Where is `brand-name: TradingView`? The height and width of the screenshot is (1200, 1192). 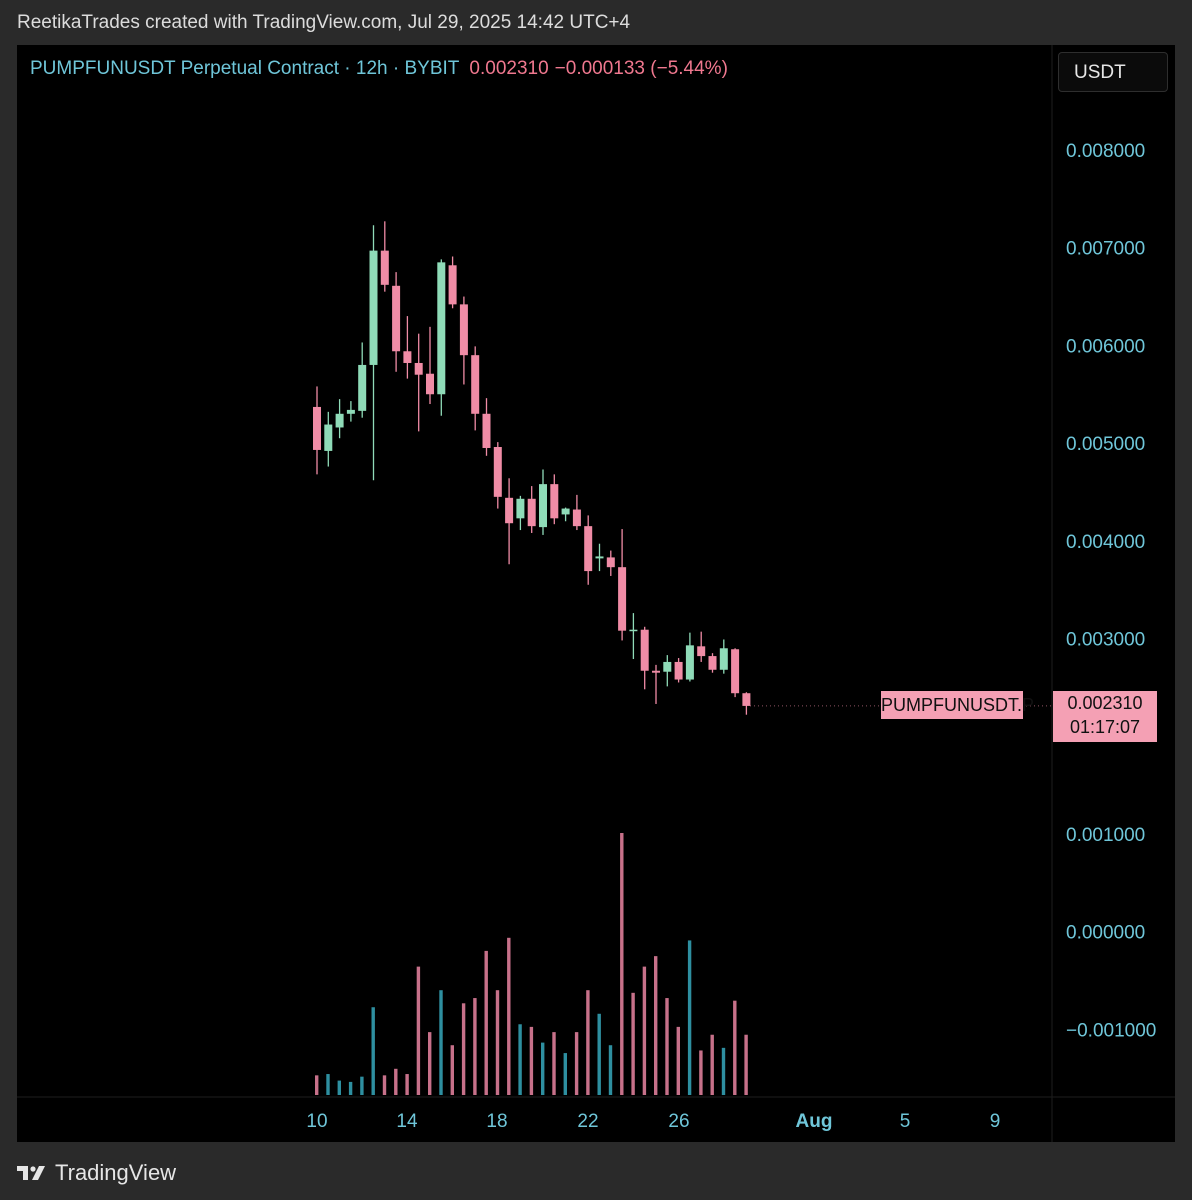
brand-name: TradingView is located at coordinates (116, 1172).